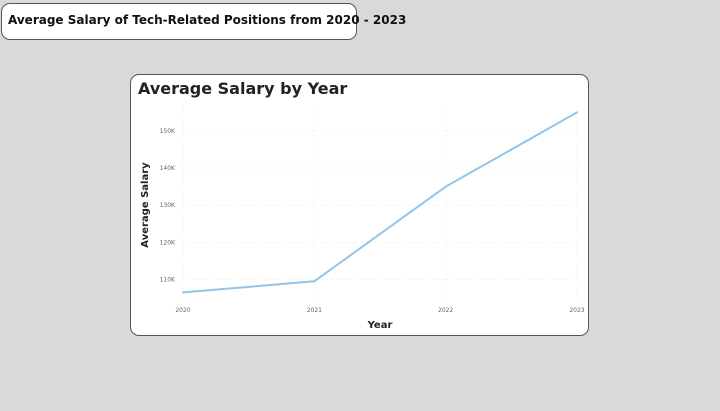 This screenshot has height=411, width=720. I want to click on y-tick-label: 130K, so click(168, 205).